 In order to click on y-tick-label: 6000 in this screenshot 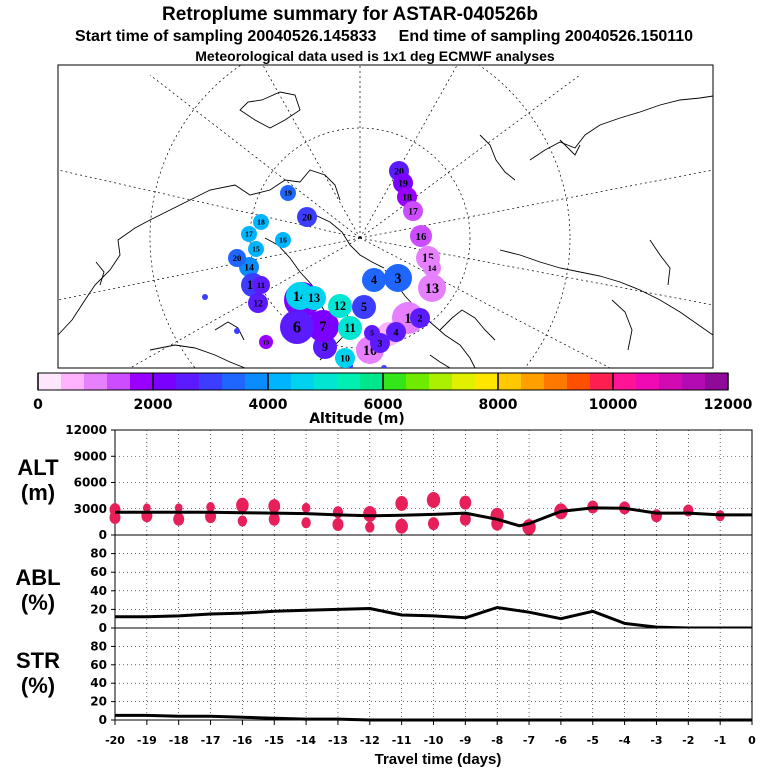, I will do `click(90, 483)`.